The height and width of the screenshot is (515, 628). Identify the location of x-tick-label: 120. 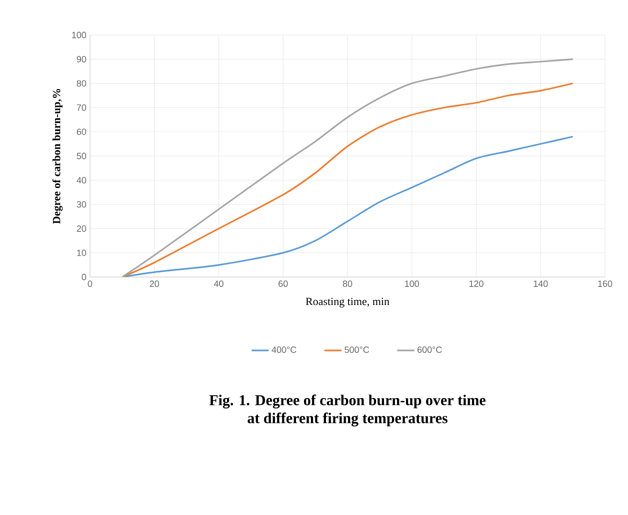
(476, 283).